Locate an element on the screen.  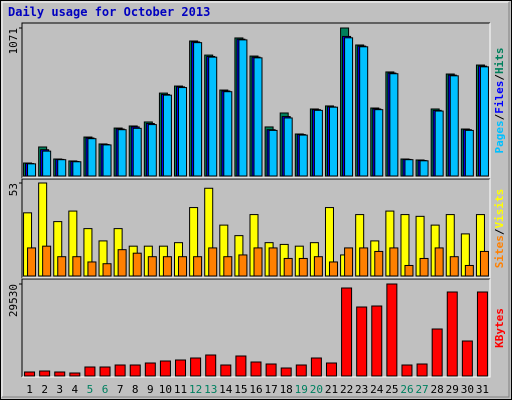
x-tick-label: 2 is located at coordinates (44, 389).